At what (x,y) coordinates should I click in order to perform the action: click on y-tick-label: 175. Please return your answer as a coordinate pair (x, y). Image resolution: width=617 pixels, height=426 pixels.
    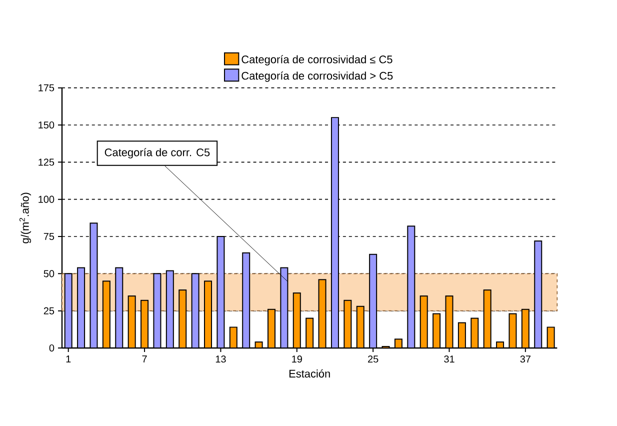
    Looking at the image, I should click on (46, 88).